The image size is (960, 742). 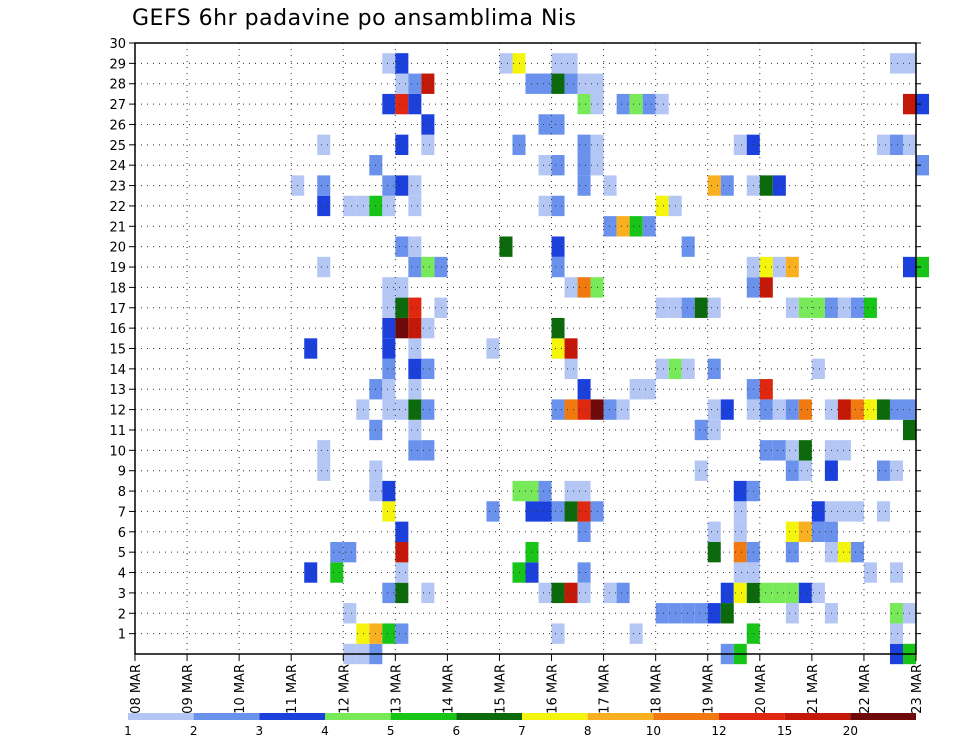 I want to click on y-tick-label: 13, so click(x=117, y=390).